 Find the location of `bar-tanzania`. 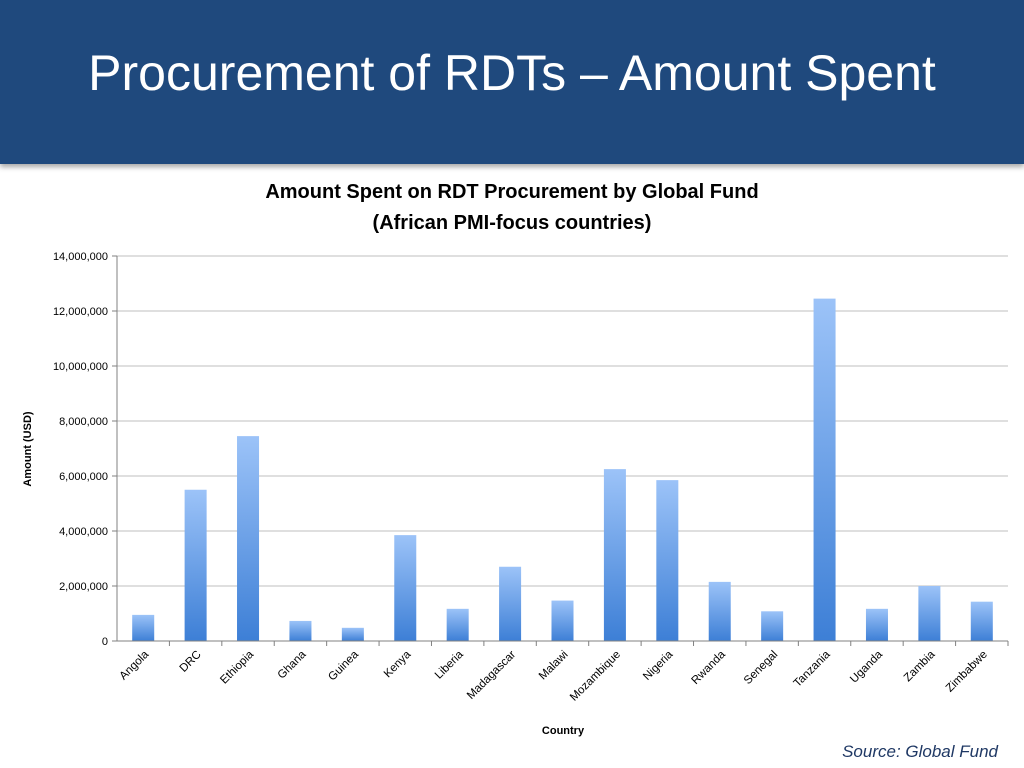

bar-tanzania is located at coordinates (824, 469).